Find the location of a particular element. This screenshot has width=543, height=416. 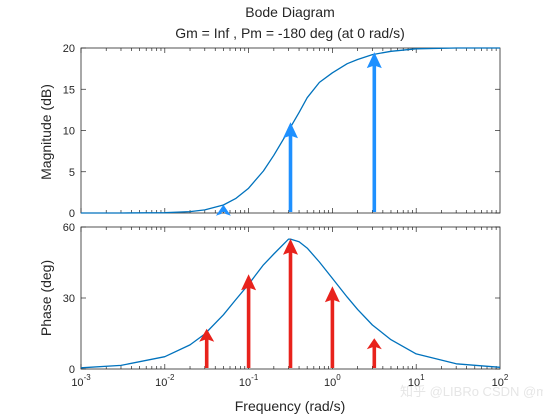

y-tick-label: 15 is located at coordinates (69, 90).